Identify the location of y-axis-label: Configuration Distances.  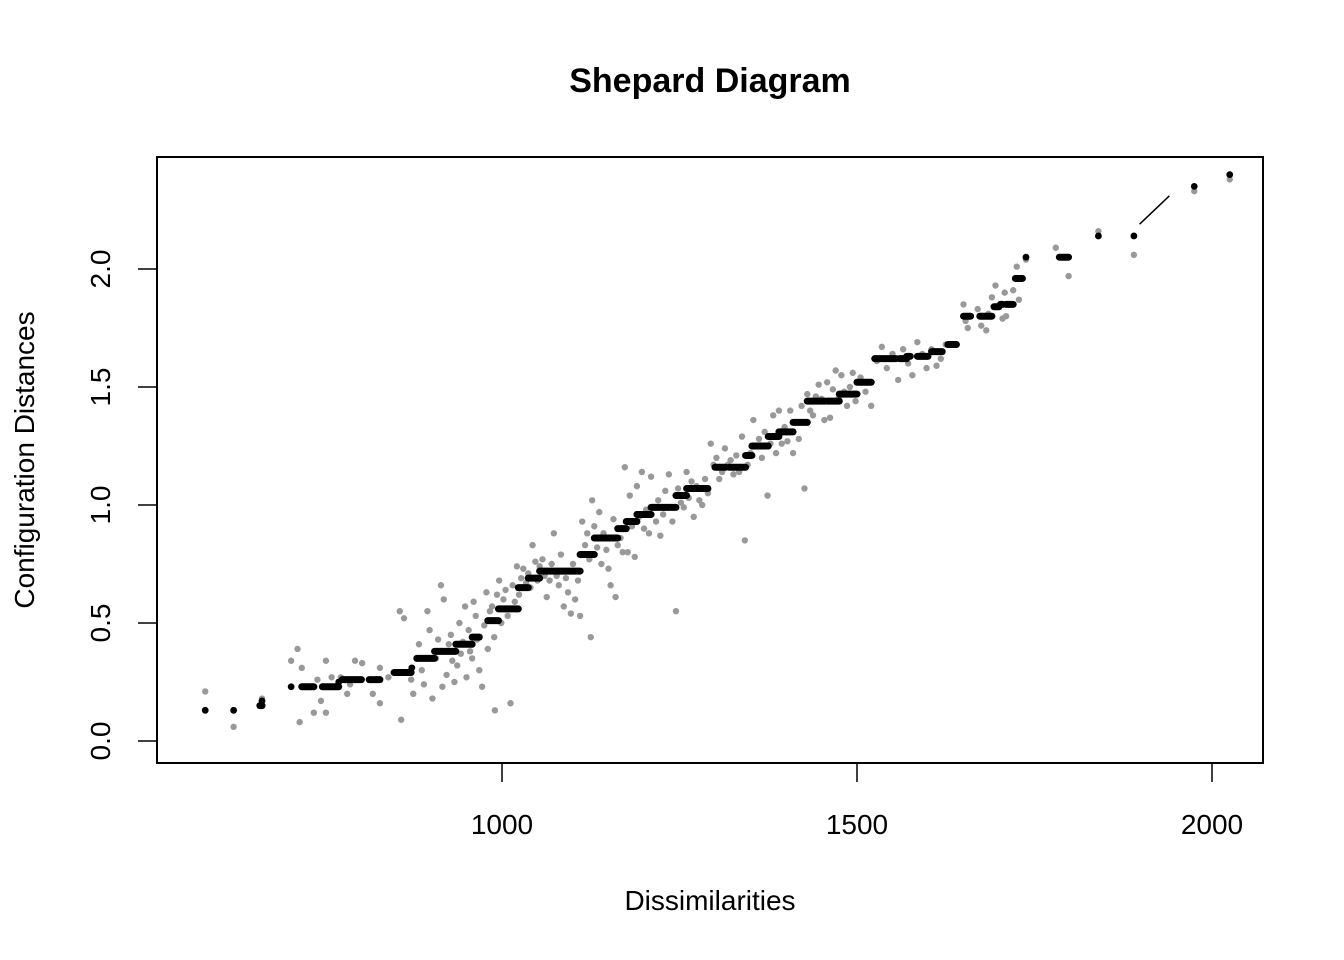
(24, 459).